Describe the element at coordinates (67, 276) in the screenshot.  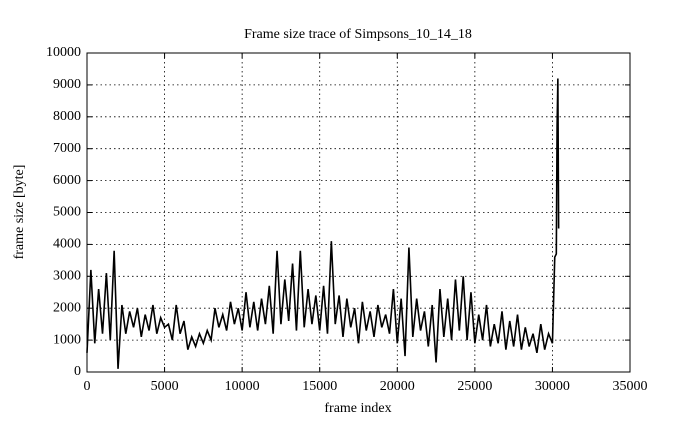
I see `y-tick-label: 3000` at that location.